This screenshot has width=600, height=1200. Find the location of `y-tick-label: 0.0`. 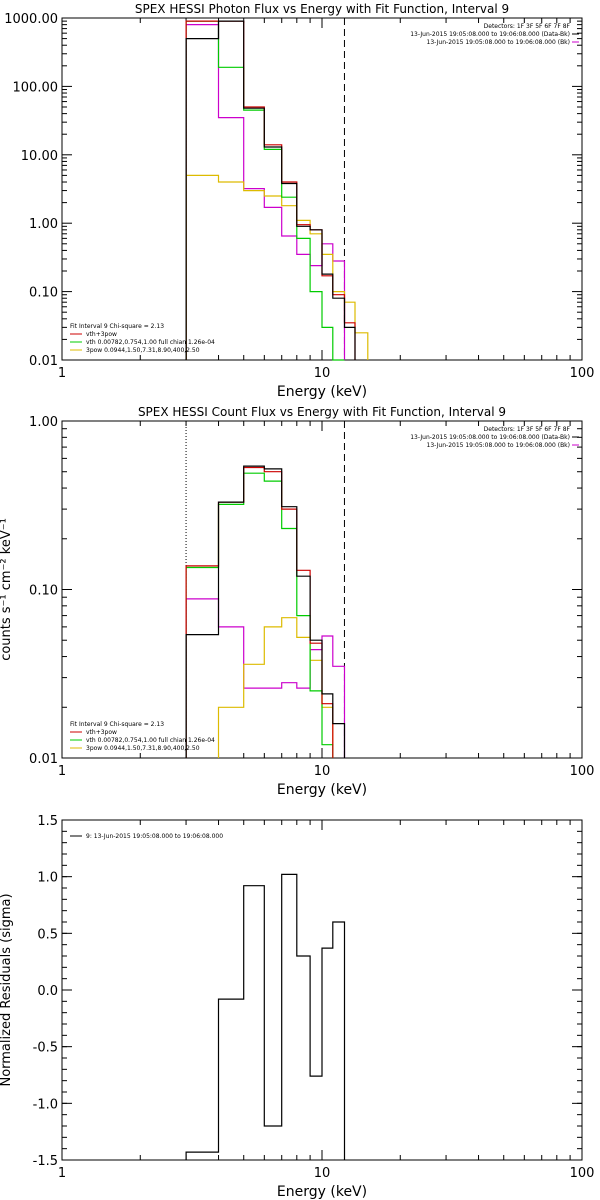

y-tick-label: 0.0 is located at coordinates (47, 991).